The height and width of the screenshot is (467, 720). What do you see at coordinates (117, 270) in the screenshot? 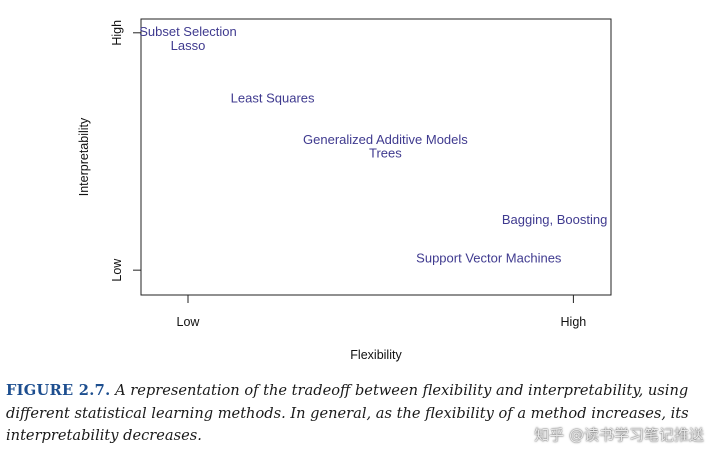
I see `y-tick-label-low: Low` at bounding box center [117, 270].